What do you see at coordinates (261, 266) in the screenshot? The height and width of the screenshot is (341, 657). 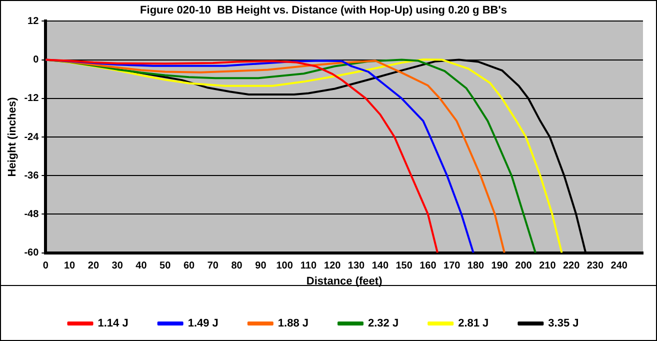 I see `x-tick-label: 90` at bounding box center [261, 266].